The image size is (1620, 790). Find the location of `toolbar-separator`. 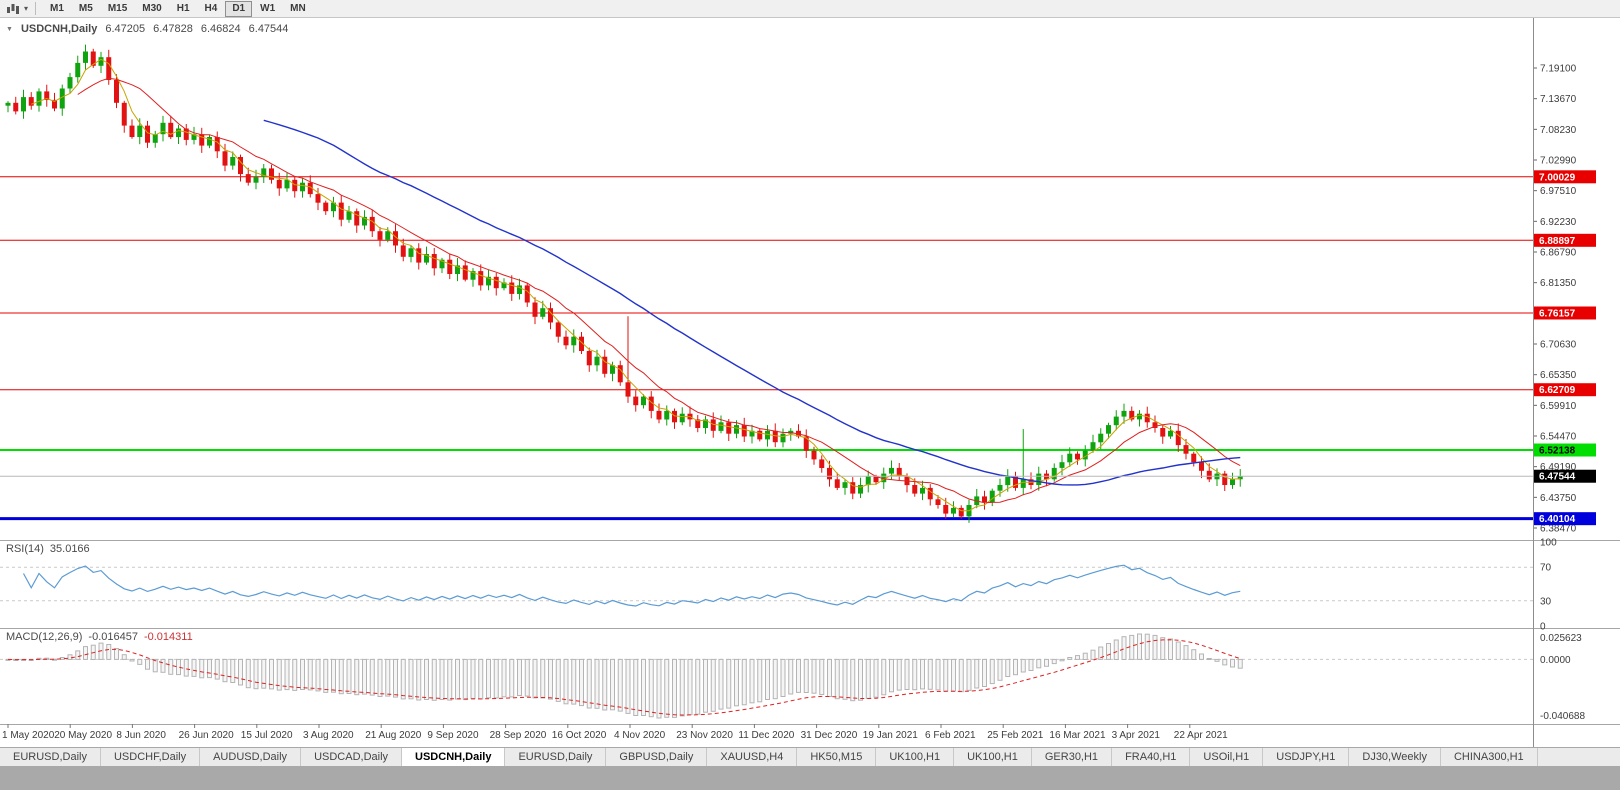

toolbar-separator is located at coordinates (36, 8).